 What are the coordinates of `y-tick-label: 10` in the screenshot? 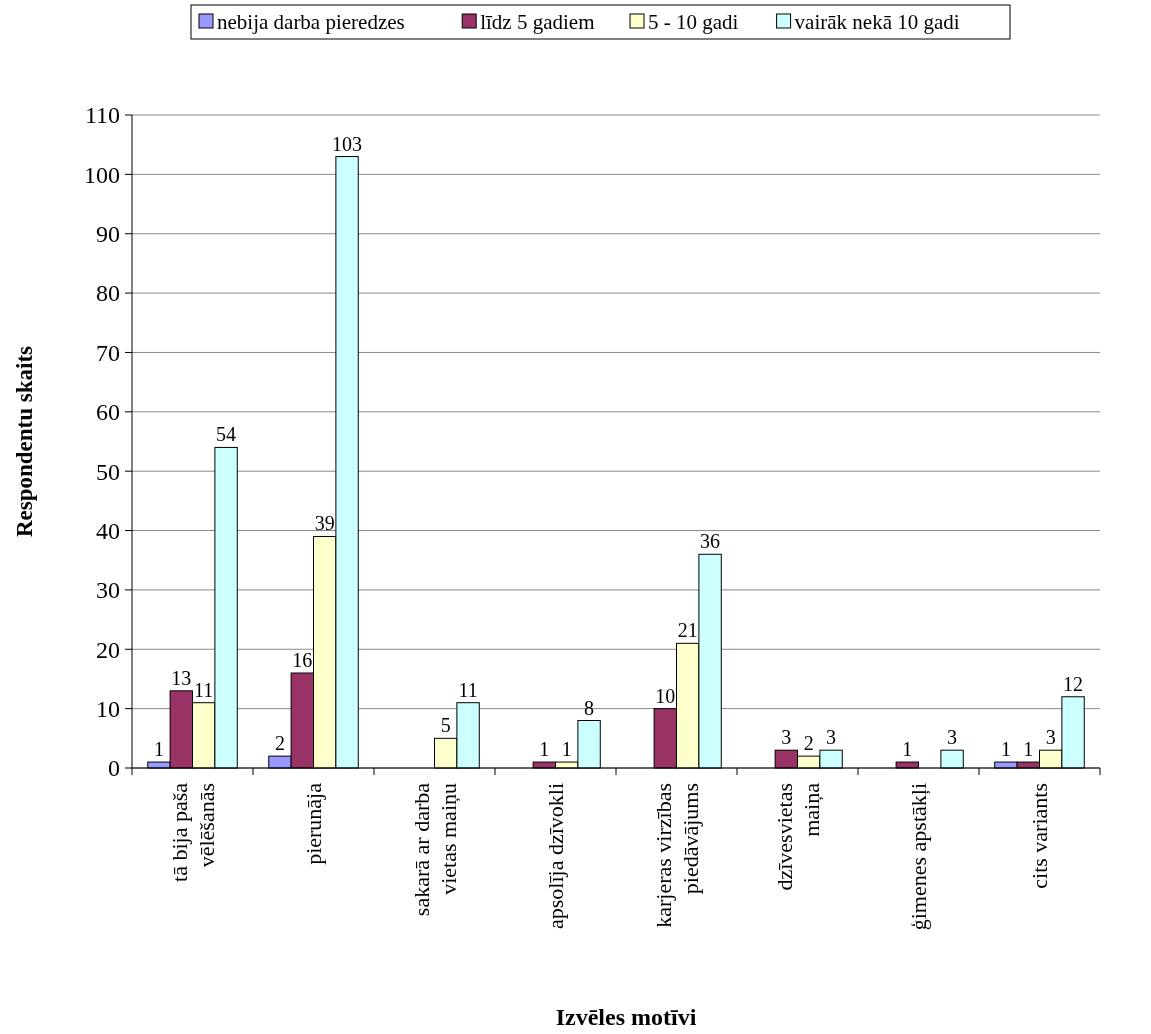 It's located at (108, 709).